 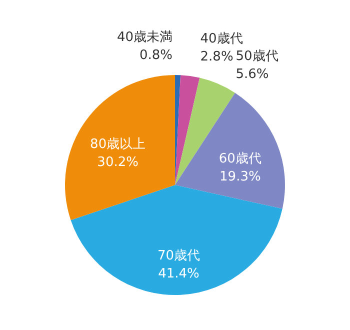 I want to click on data-label: 30.2%, so click(x=117, y=162).